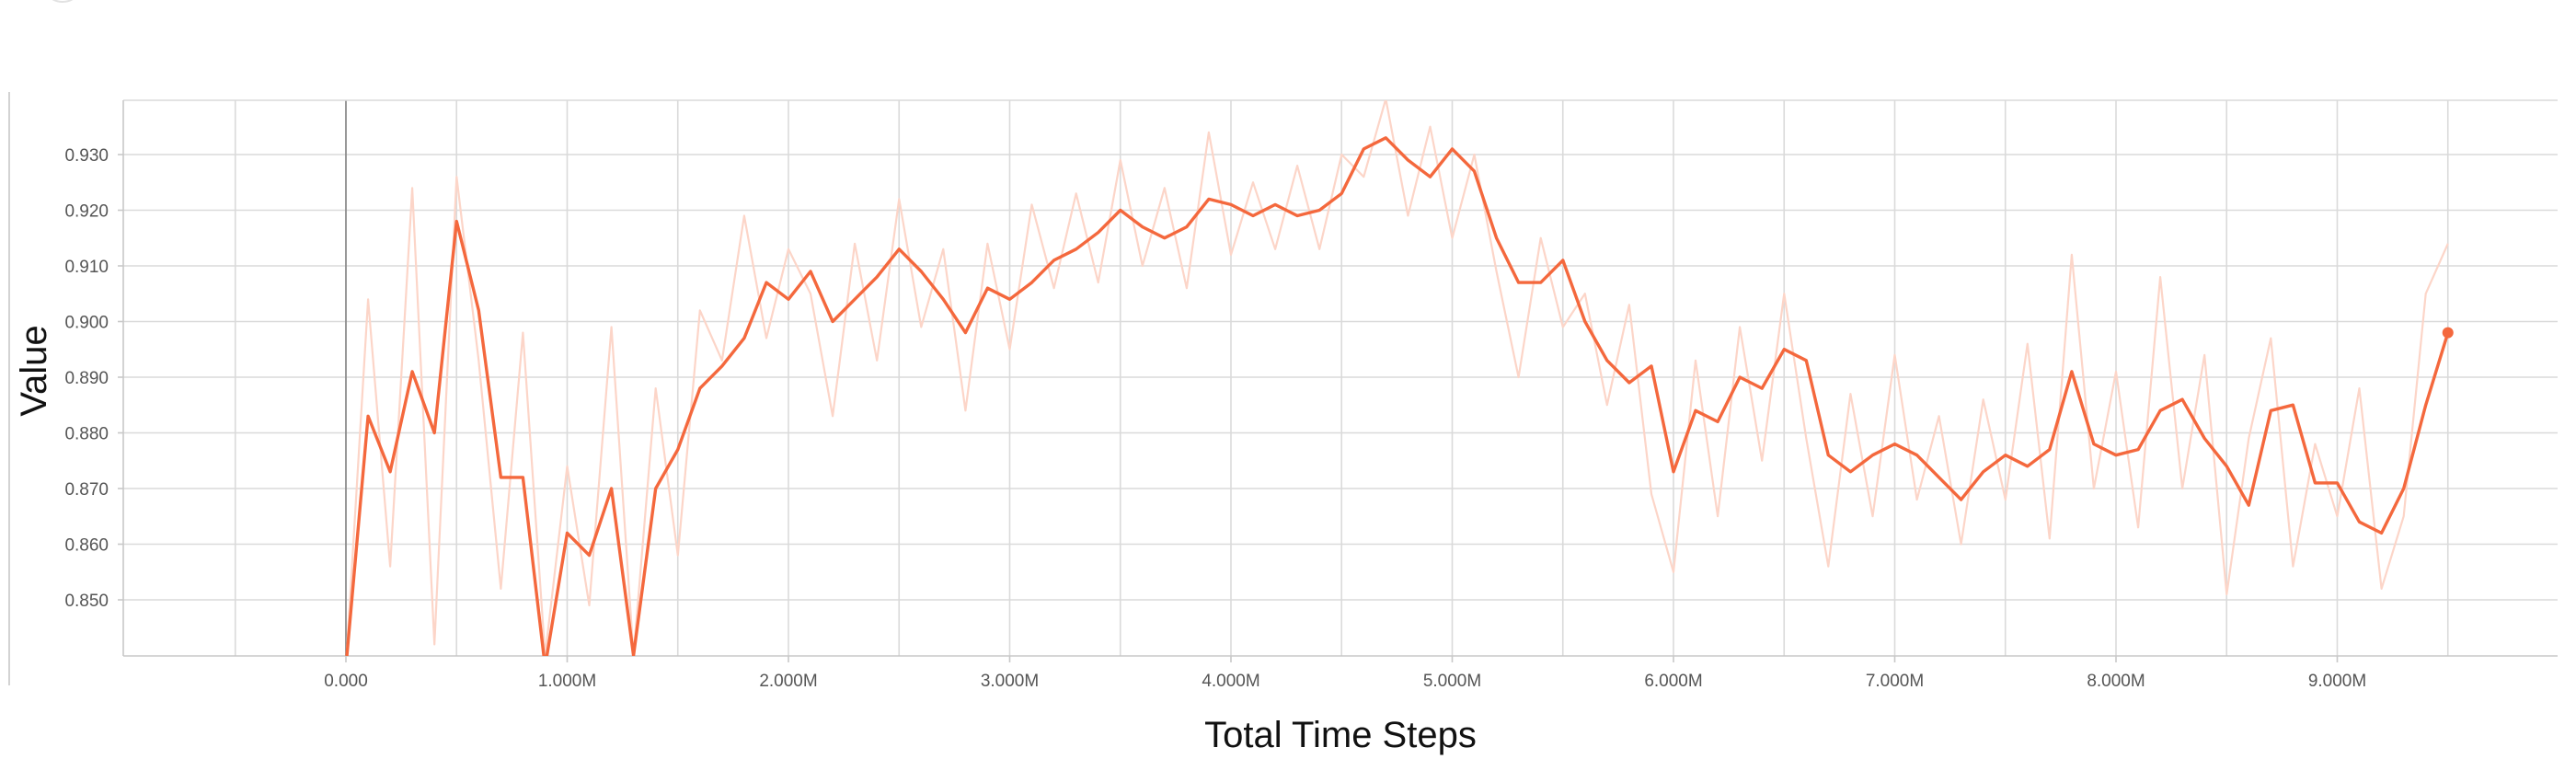 This screenshot has width=2576, height=782. Describe the element at coordinates (62, 1) in the screenshot. I see `toolbar-icon` at that location.